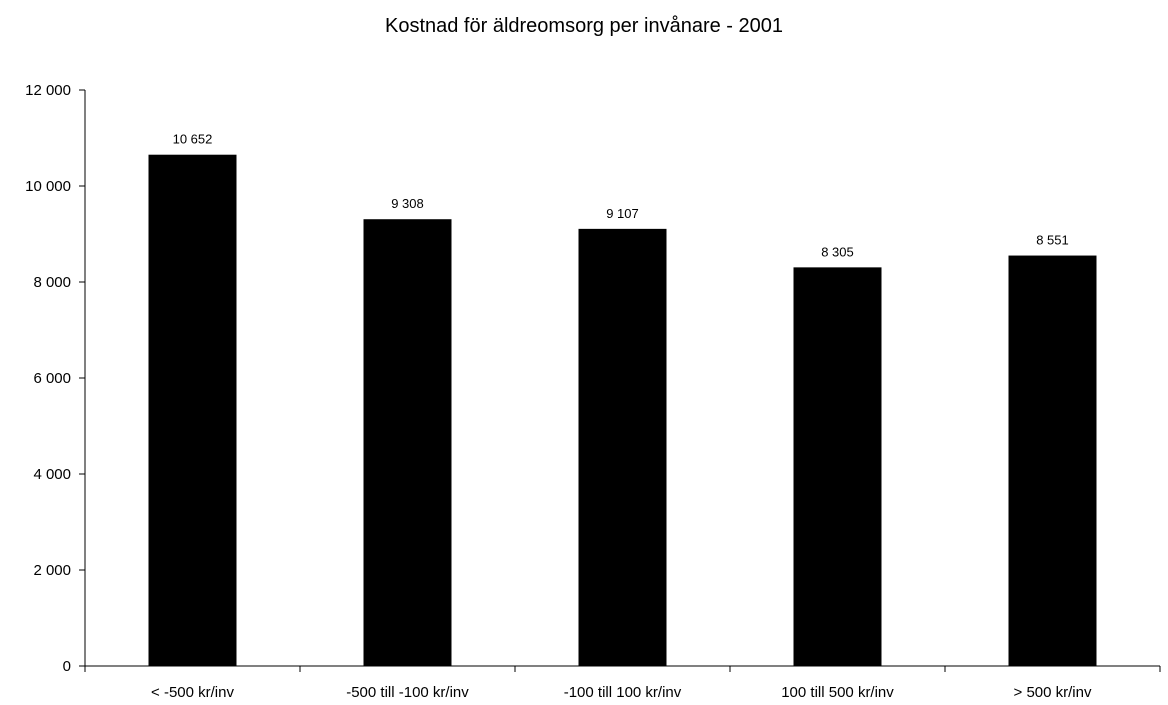 The image size is (1168, 705). I want to click on x-tick-label: > 500 kr/inv, so click(1053, 692).